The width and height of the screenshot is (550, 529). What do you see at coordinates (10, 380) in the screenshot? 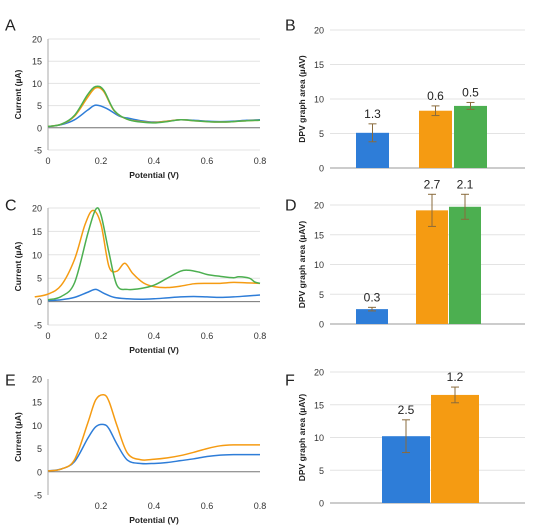
I see `panel-letter: E` at bounding box center [10, 380].